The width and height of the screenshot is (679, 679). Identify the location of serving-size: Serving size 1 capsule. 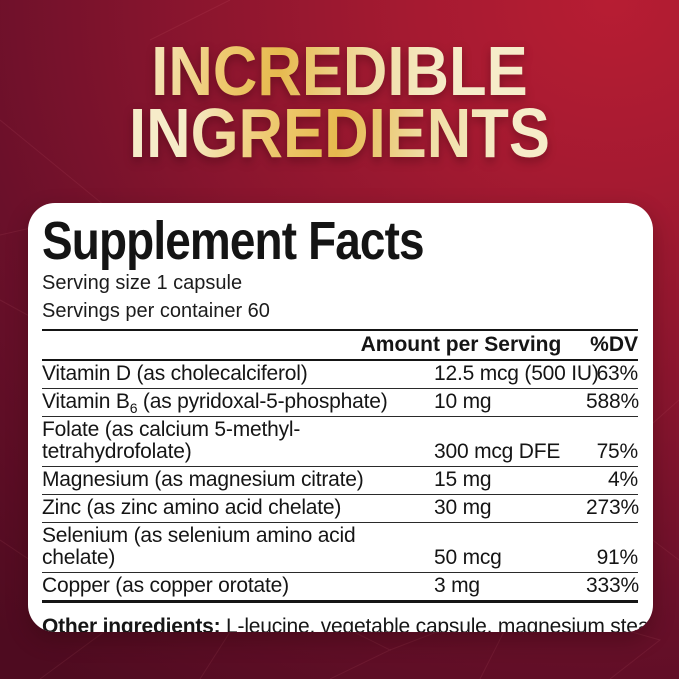
(142, 283).